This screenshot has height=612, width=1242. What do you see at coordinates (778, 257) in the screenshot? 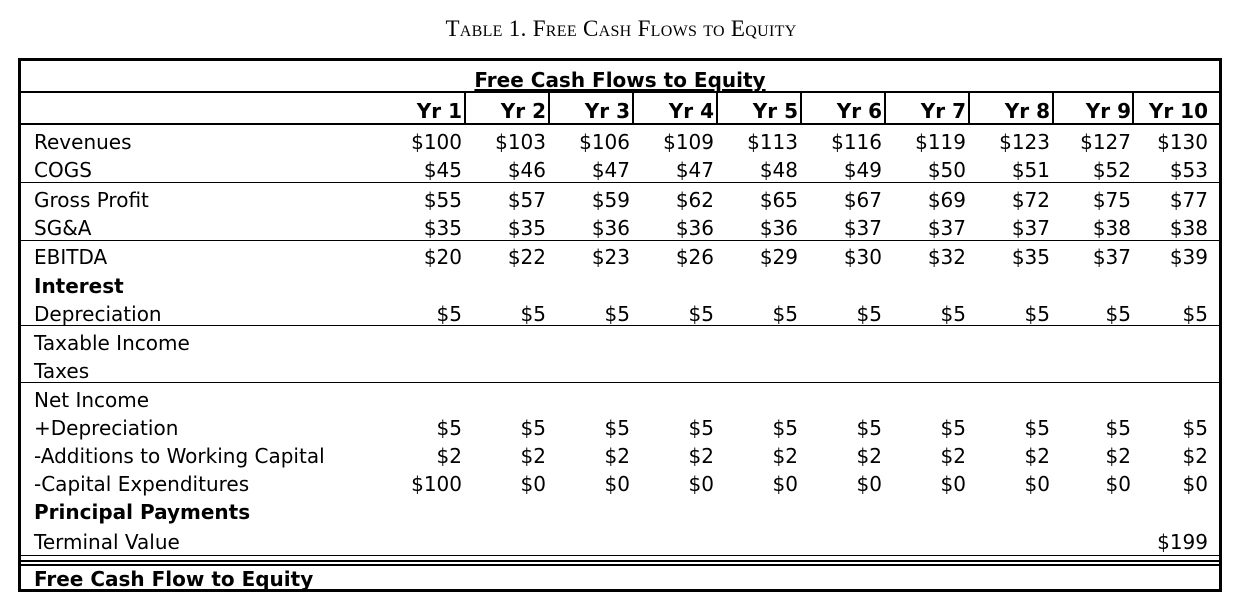
I see `cell-ebitda: $29` at bounding box center [778, 257].